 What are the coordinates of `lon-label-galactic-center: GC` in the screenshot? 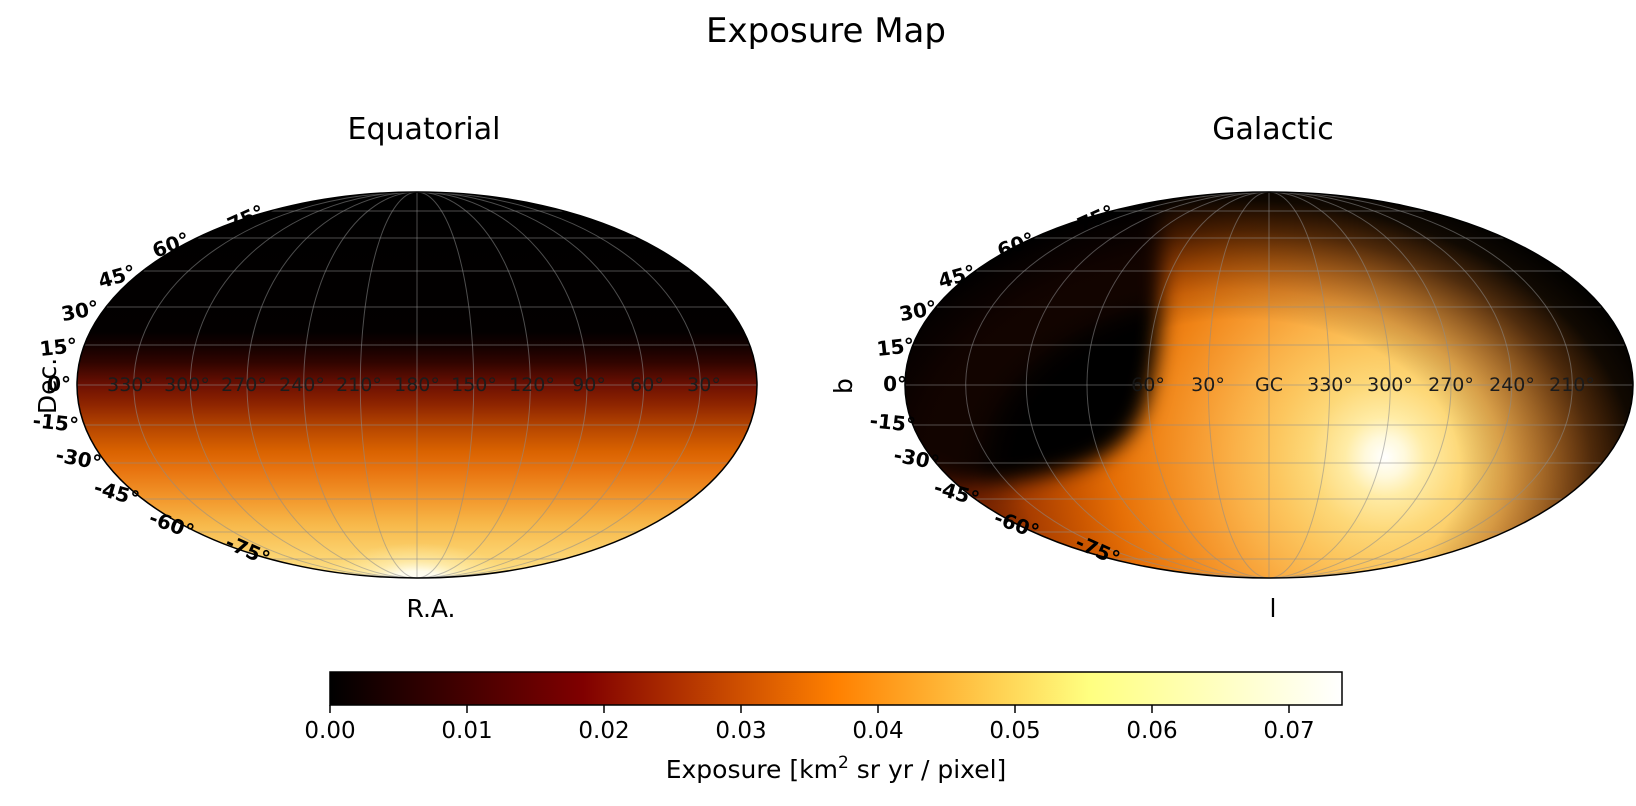 It's located at (1269, 385).